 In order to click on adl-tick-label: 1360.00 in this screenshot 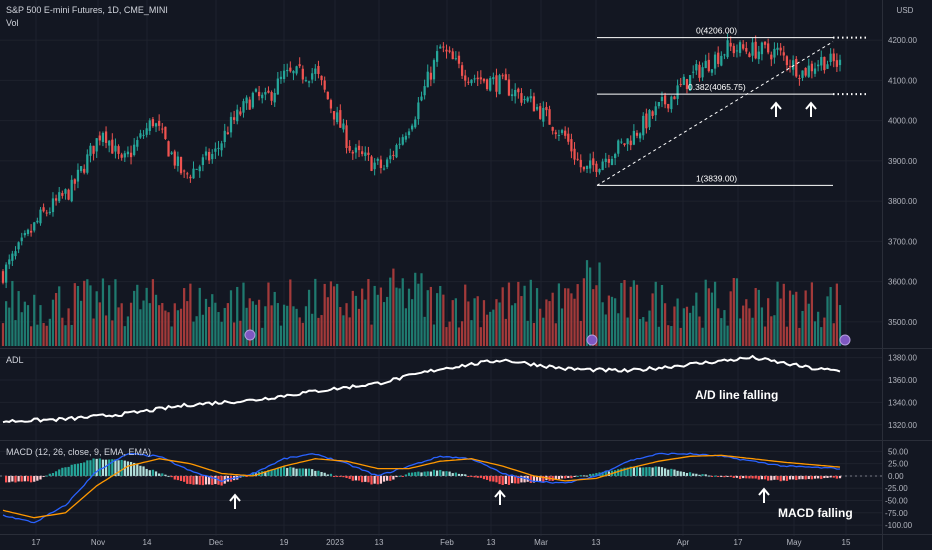, I will do `click(902, 380)`.